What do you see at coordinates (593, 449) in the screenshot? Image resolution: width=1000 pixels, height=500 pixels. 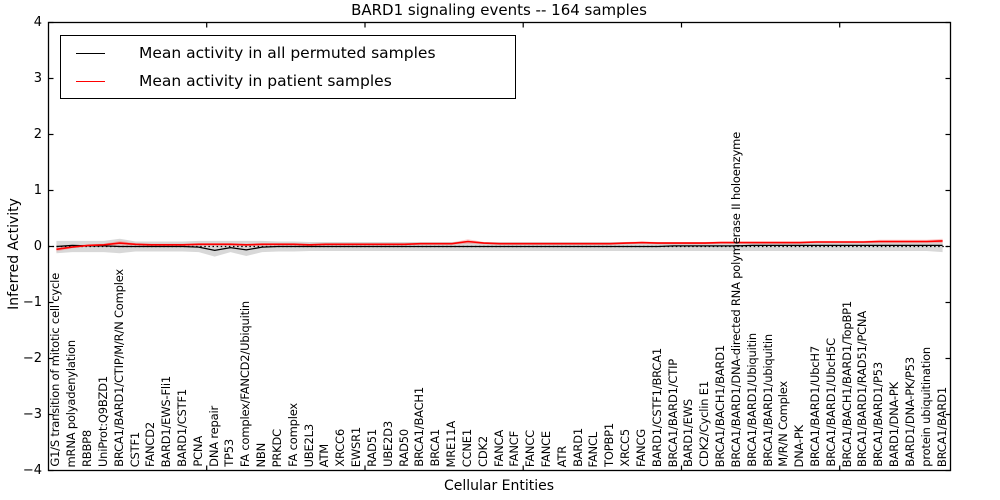 I see `x-tick-label: FANCL` at bounding box center [593, 449].